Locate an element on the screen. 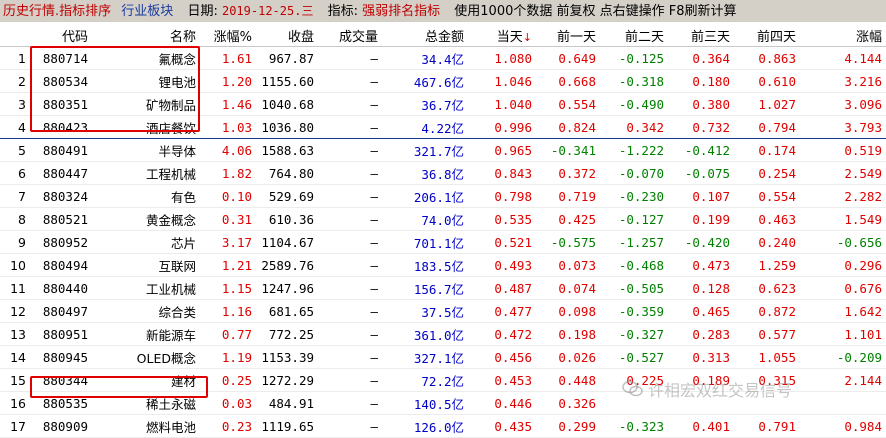  row-day1: 0.554 is located at coordinates (568, 104).